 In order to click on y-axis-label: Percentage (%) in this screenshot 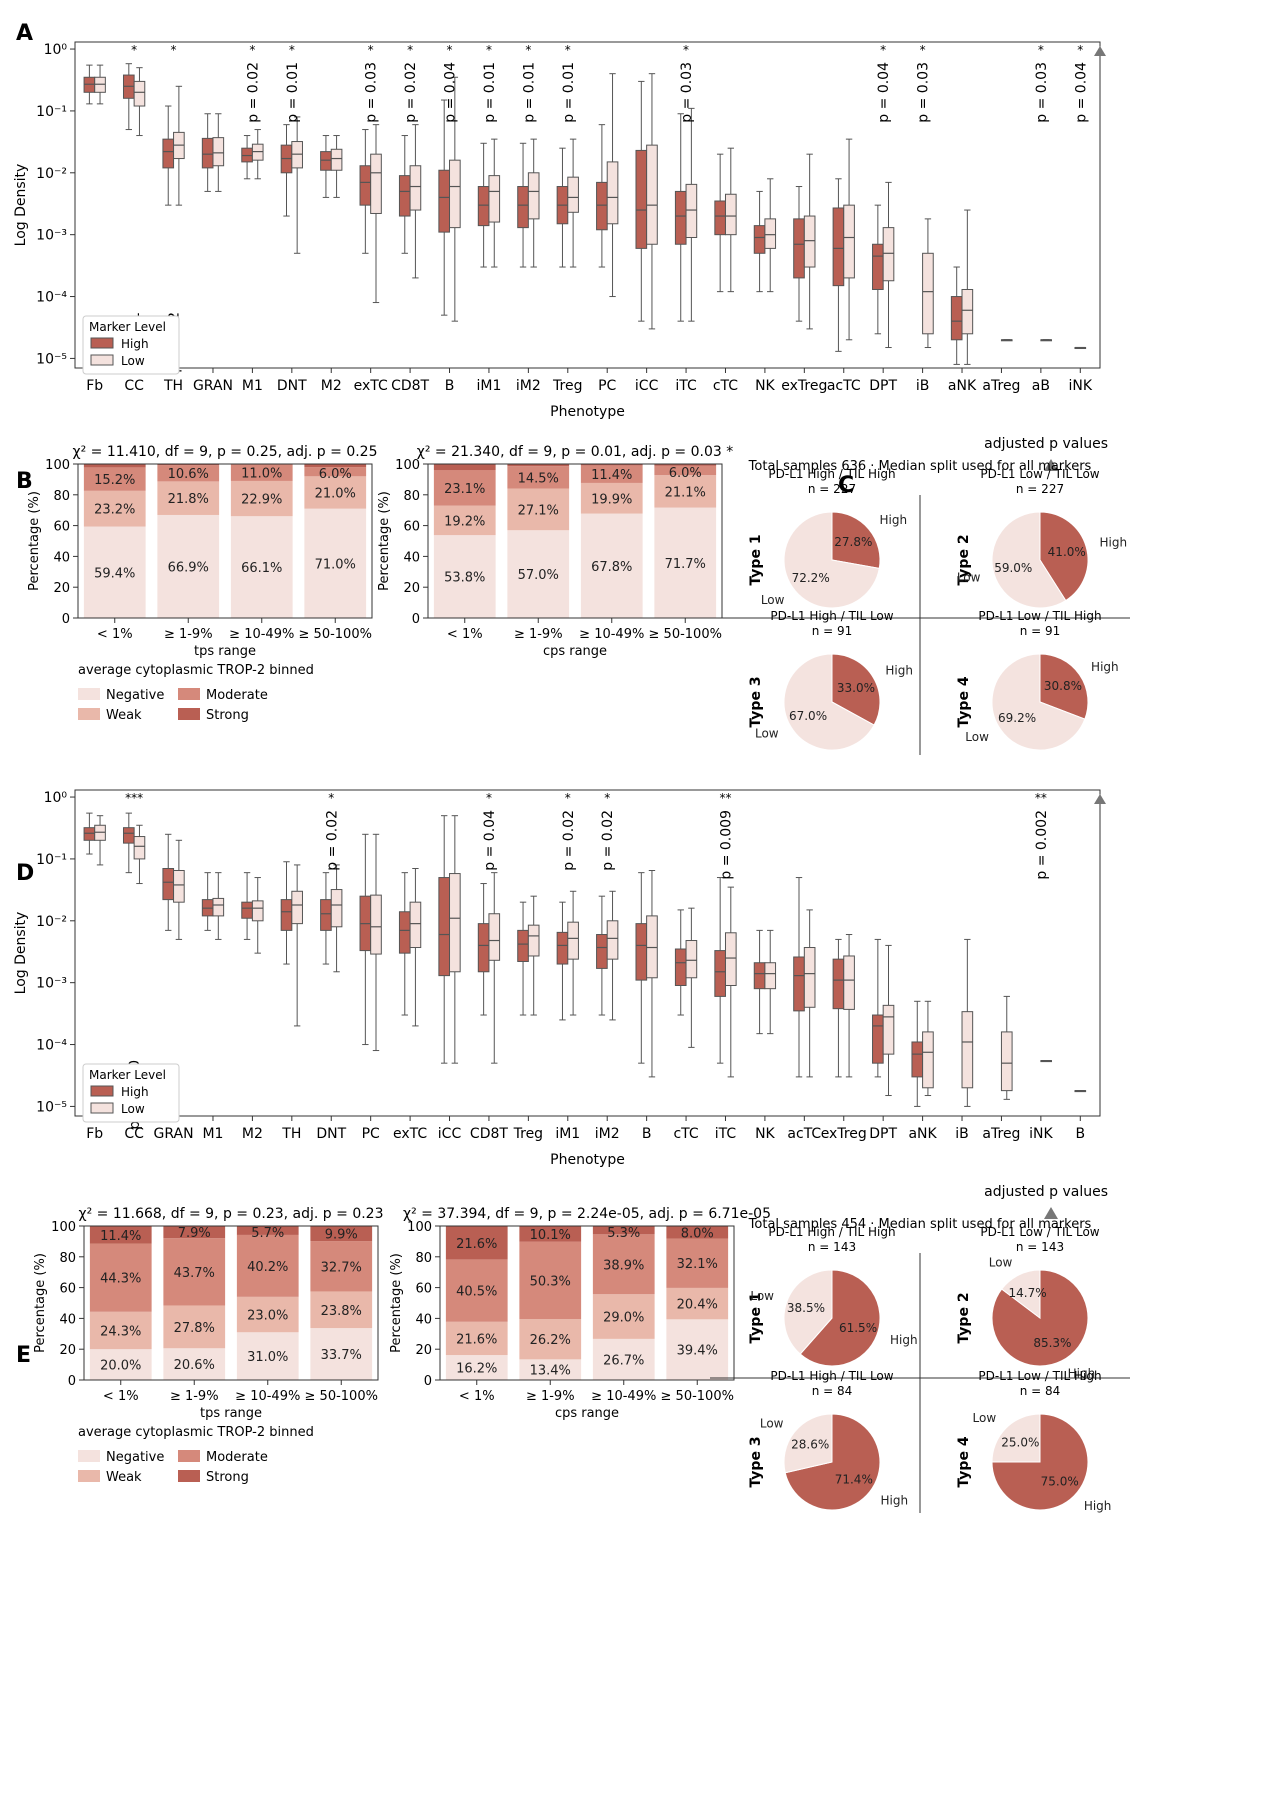, I will do `click(396, 1303)`.